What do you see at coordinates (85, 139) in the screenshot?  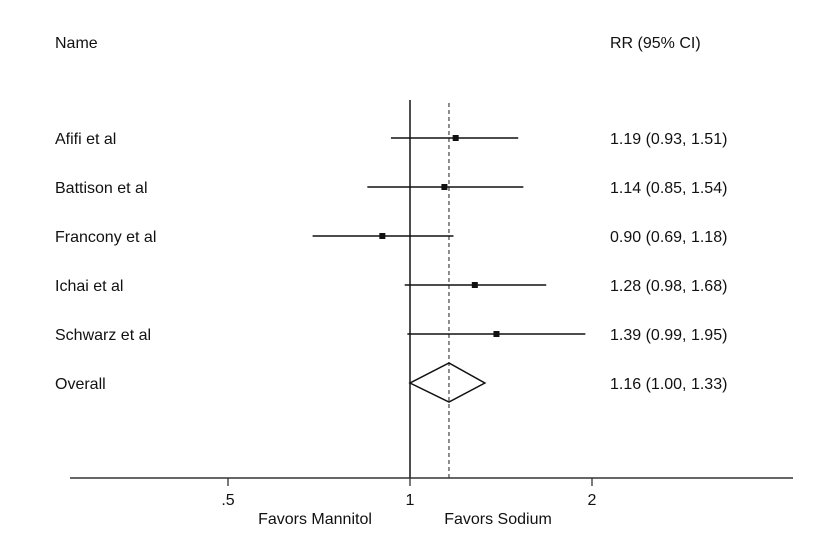 I see `study-name: Afifi et al` at bounding box center [85, 139].